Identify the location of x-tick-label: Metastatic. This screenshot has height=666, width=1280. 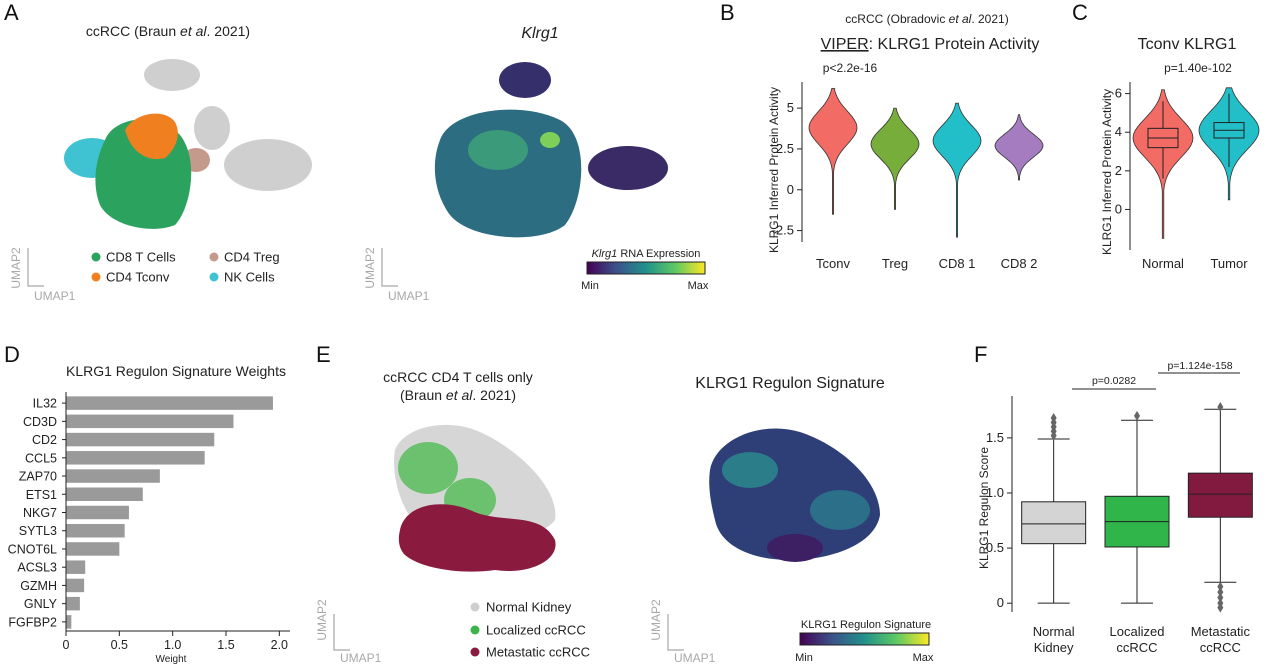
(1221, 631).